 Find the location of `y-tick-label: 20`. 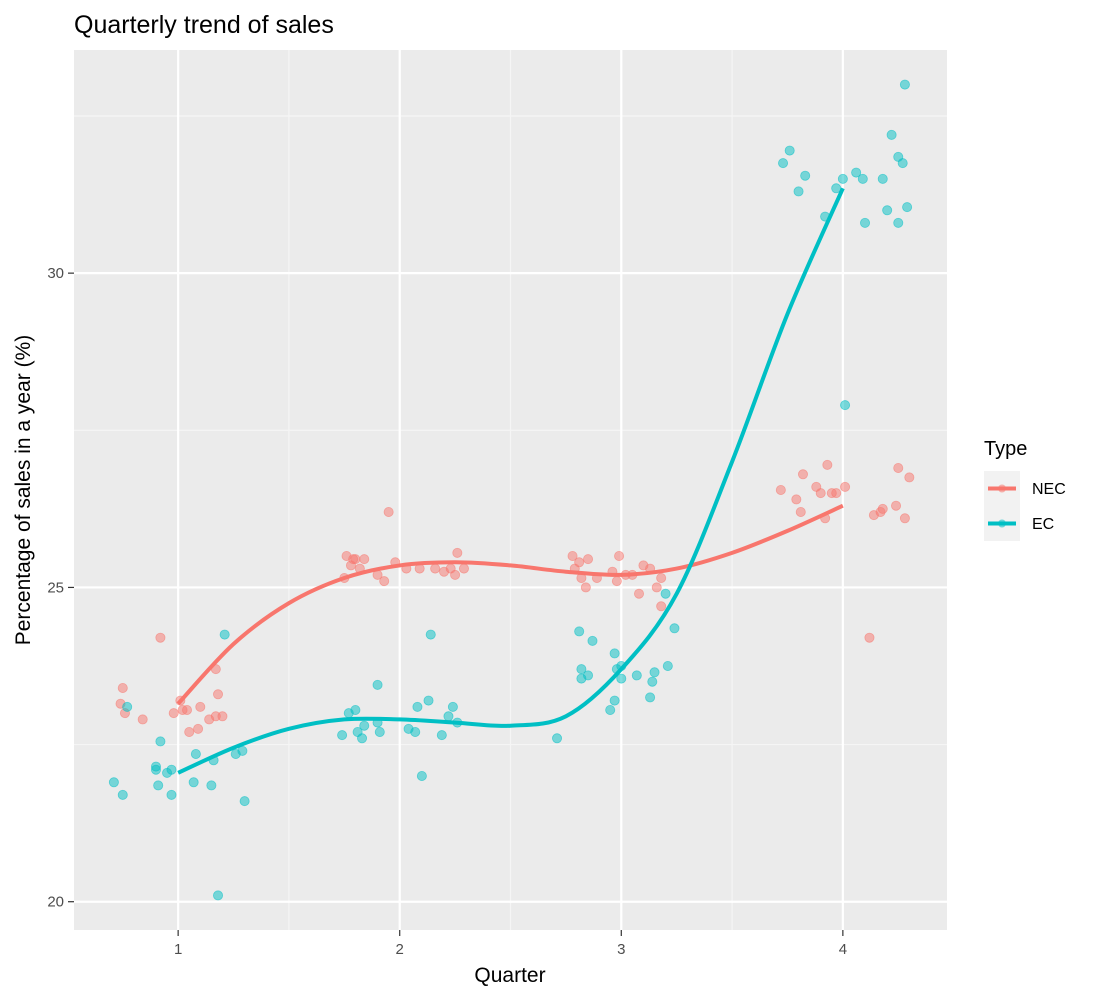

y-tick-label: 20 is located at coordinates (55, 902).